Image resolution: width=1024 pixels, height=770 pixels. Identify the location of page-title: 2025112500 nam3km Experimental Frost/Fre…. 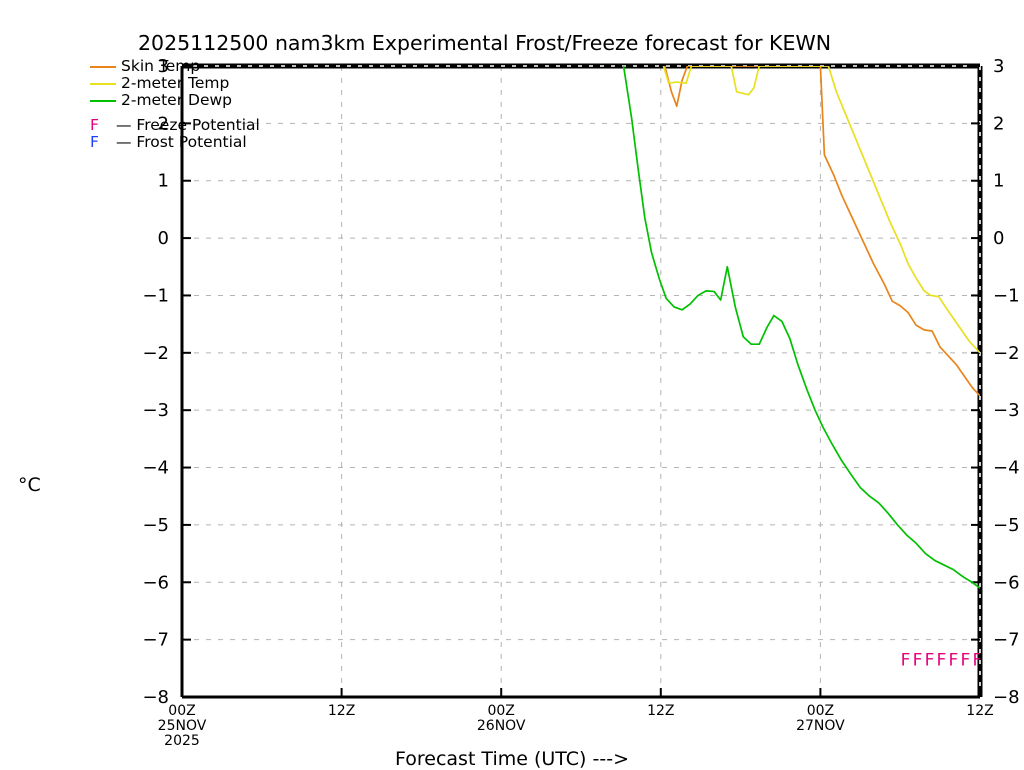
(485, 43).